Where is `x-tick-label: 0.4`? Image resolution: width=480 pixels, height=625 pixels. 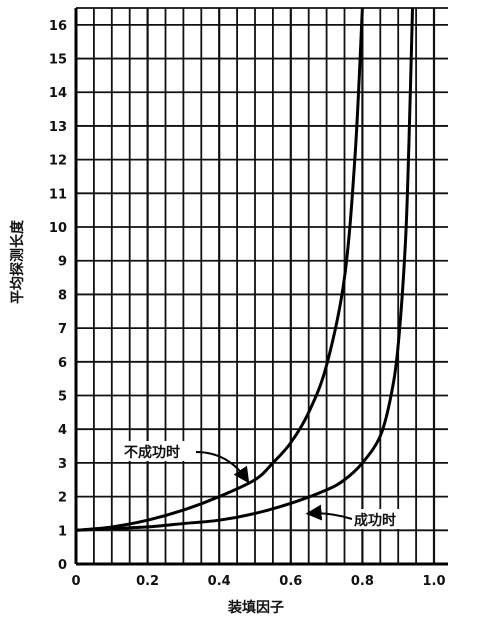
x-tick-label: 0.4 is located at coordinates (219, 581).